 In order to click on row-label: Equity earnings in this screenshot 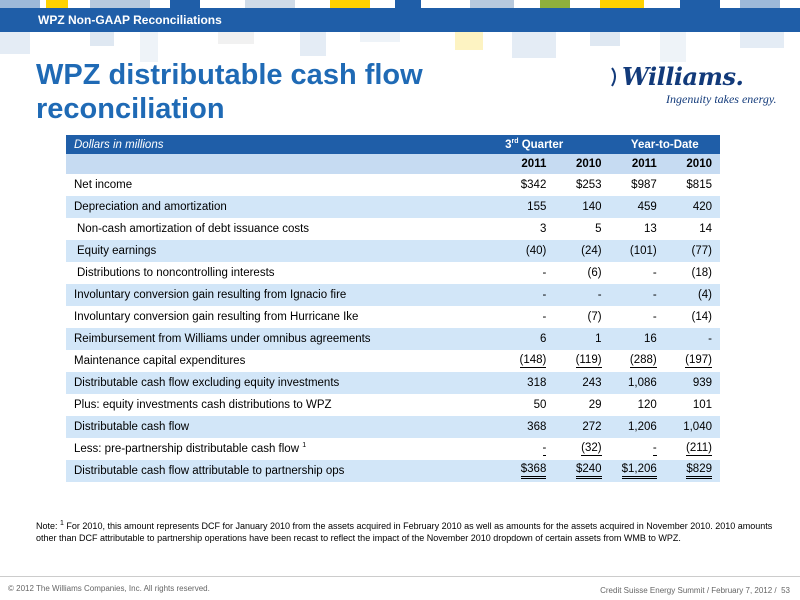, I will do `click(262, 251)`.